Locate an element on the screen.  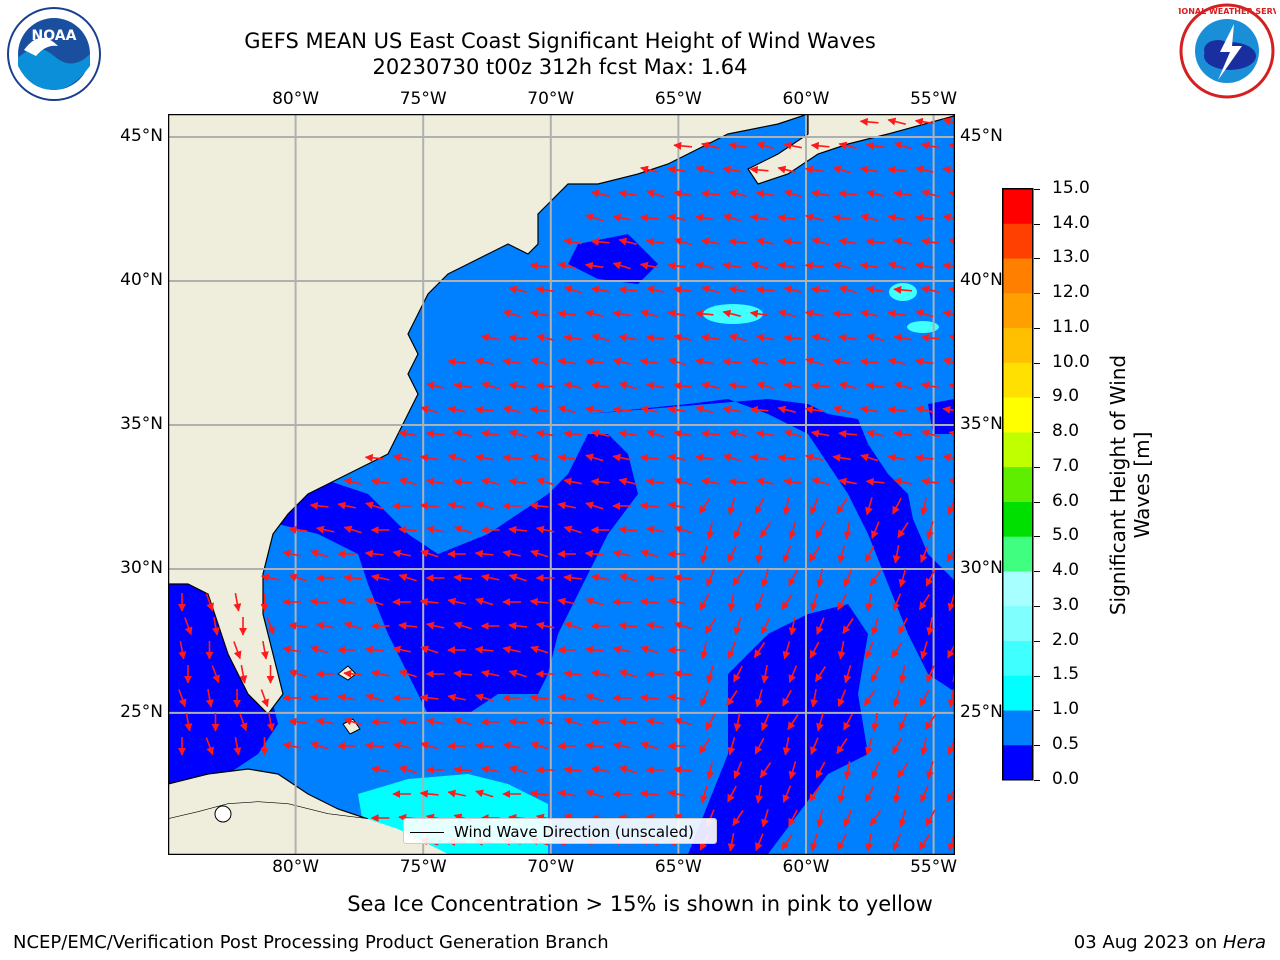
tick-label: 75°W is located at coordinates (423, 867).